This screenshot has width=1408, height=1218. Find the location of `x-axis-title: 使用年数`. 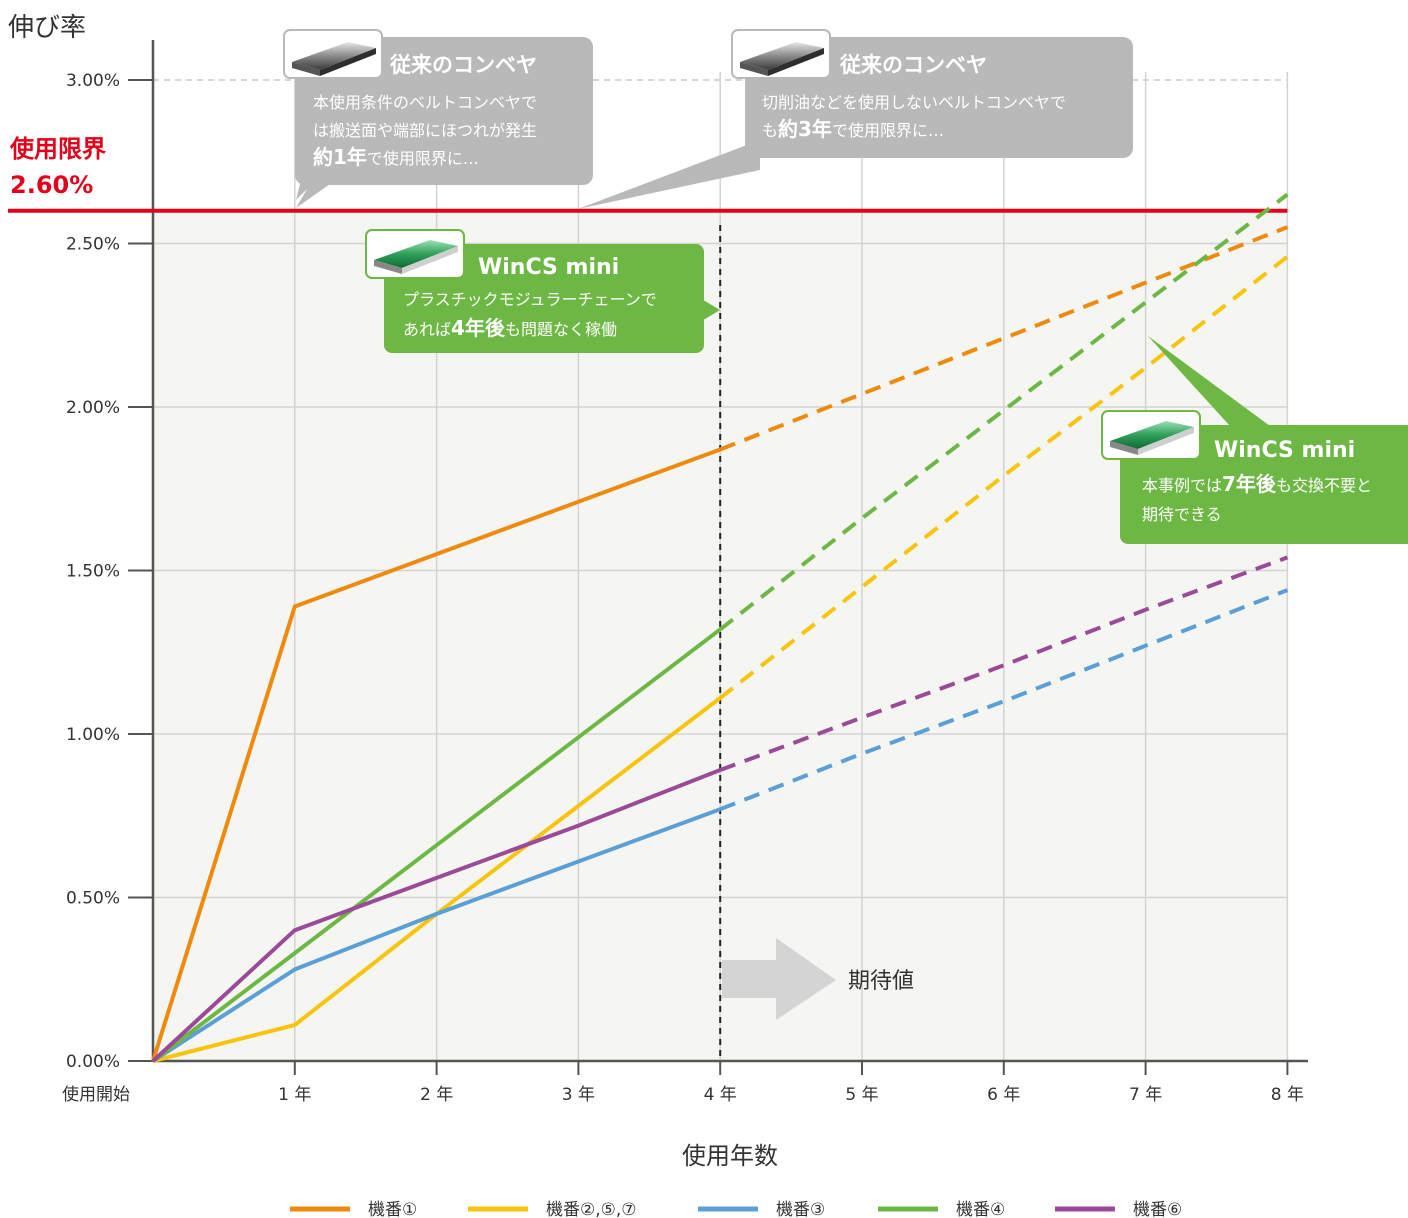

x-axis-title: 使用年数 is located at coordinates (730, 1156).